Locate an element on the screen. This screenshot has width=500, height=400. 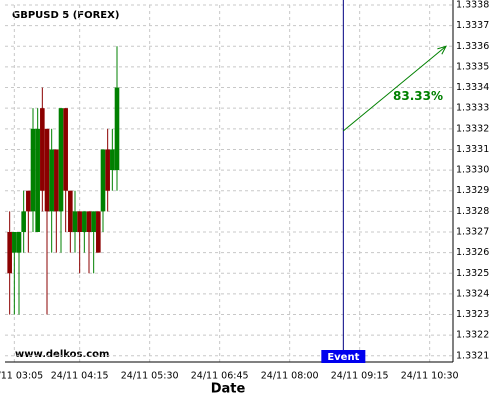
y-tick-label: 1.3332 is located at coordinates (472, 128).